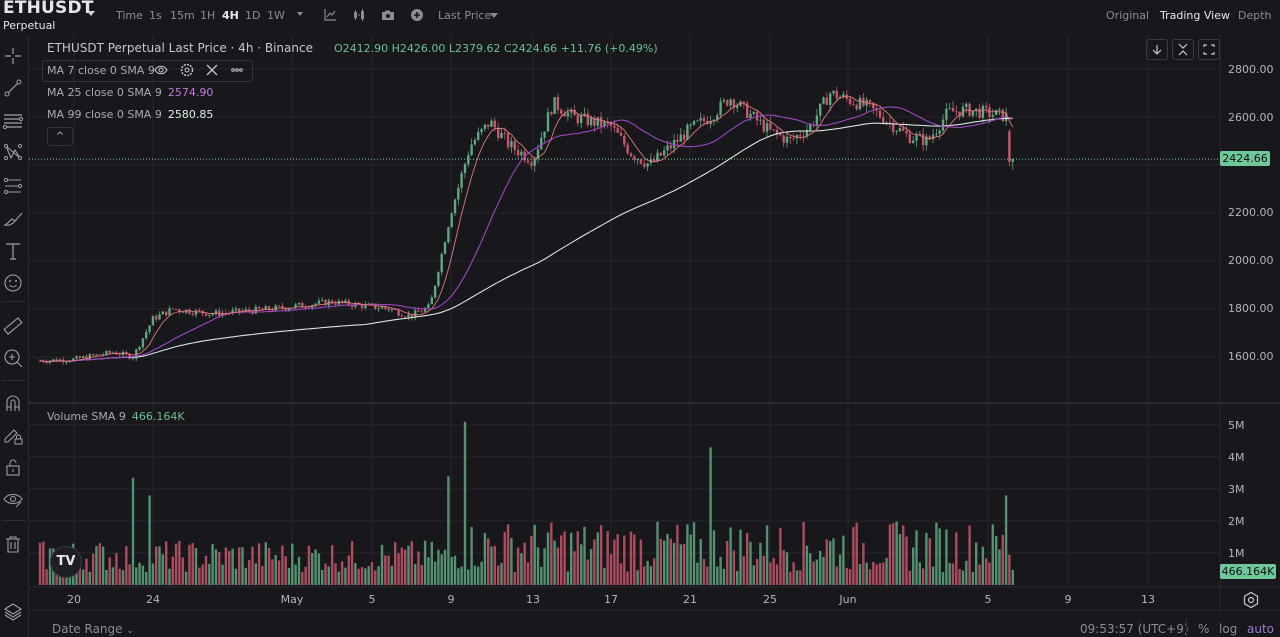 The height and width of the screenshot is (637, 1280). I want to click on add-plus-icon, so click(417, 15).